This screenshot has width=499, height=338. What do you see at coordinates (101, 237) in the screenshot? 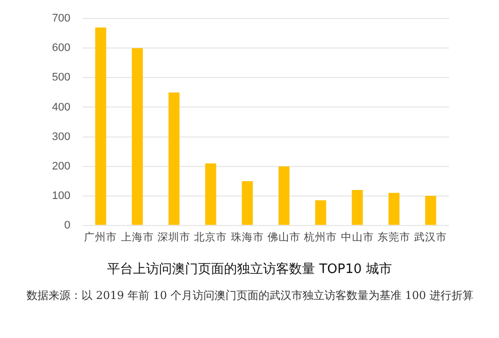
I see `x-tick-label: 广州市` at bounding box center [101, 237].